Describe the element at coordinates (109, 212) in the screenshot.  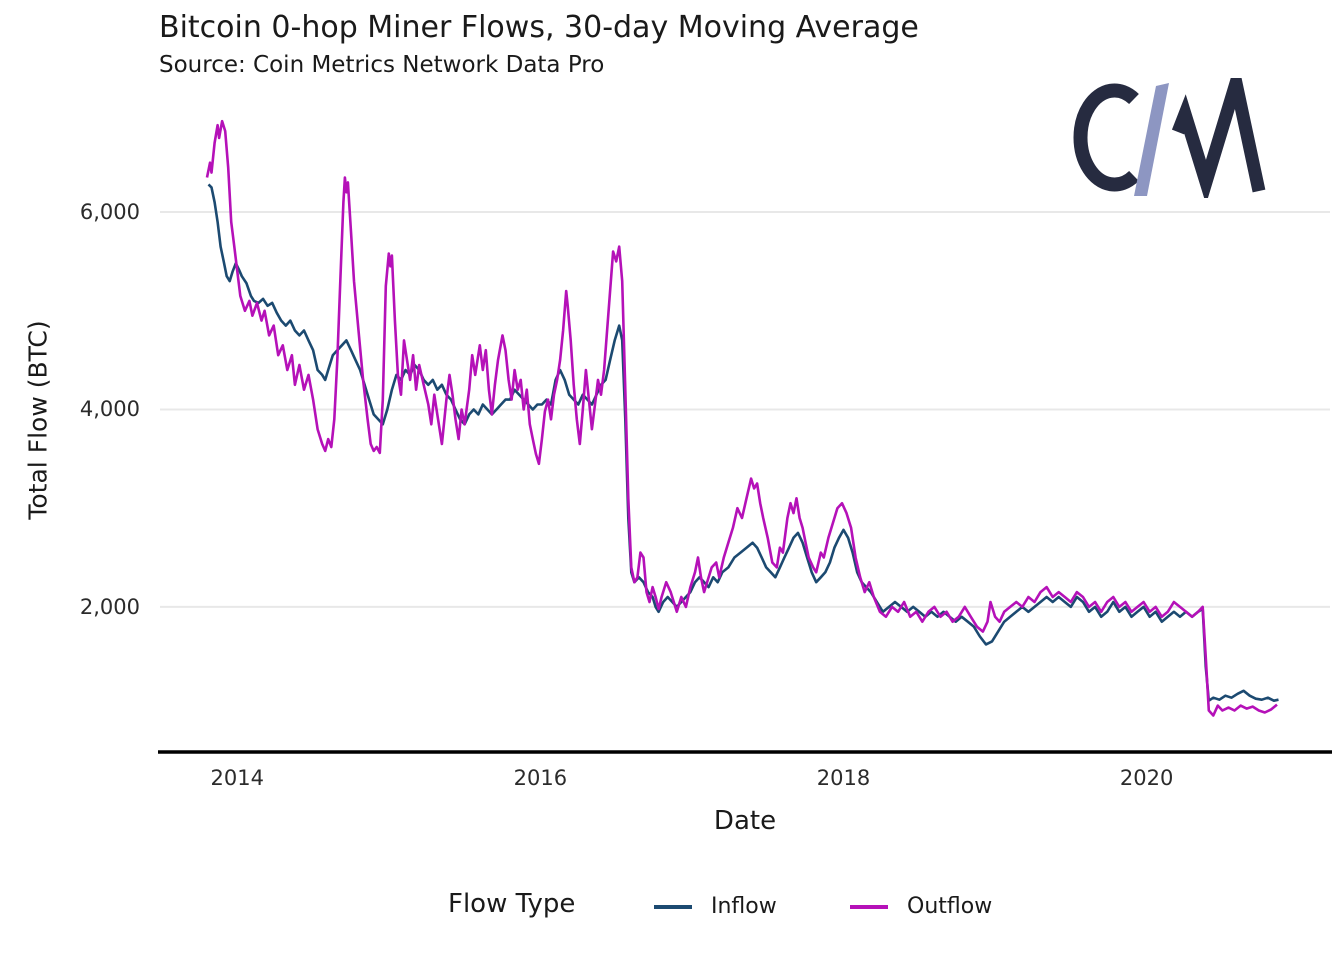
I see `y-tick-6000: 6,000` at that location.